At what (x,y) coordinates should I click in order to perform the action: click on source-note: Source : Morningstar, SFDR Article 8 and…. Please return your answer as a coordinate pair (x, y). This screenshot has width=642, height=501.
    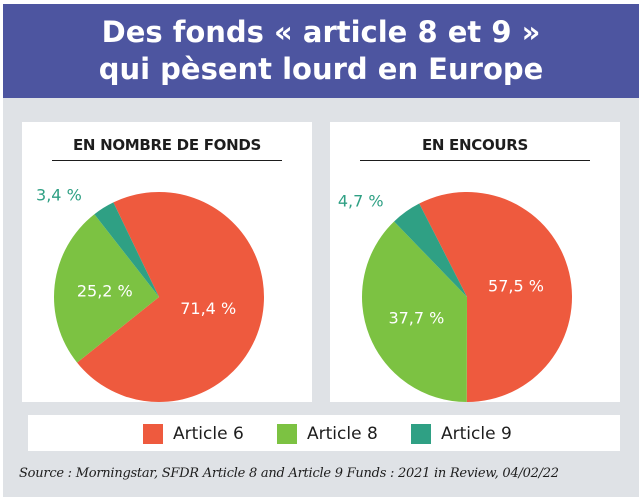
    Looking at the image, I should click on (289, 473).